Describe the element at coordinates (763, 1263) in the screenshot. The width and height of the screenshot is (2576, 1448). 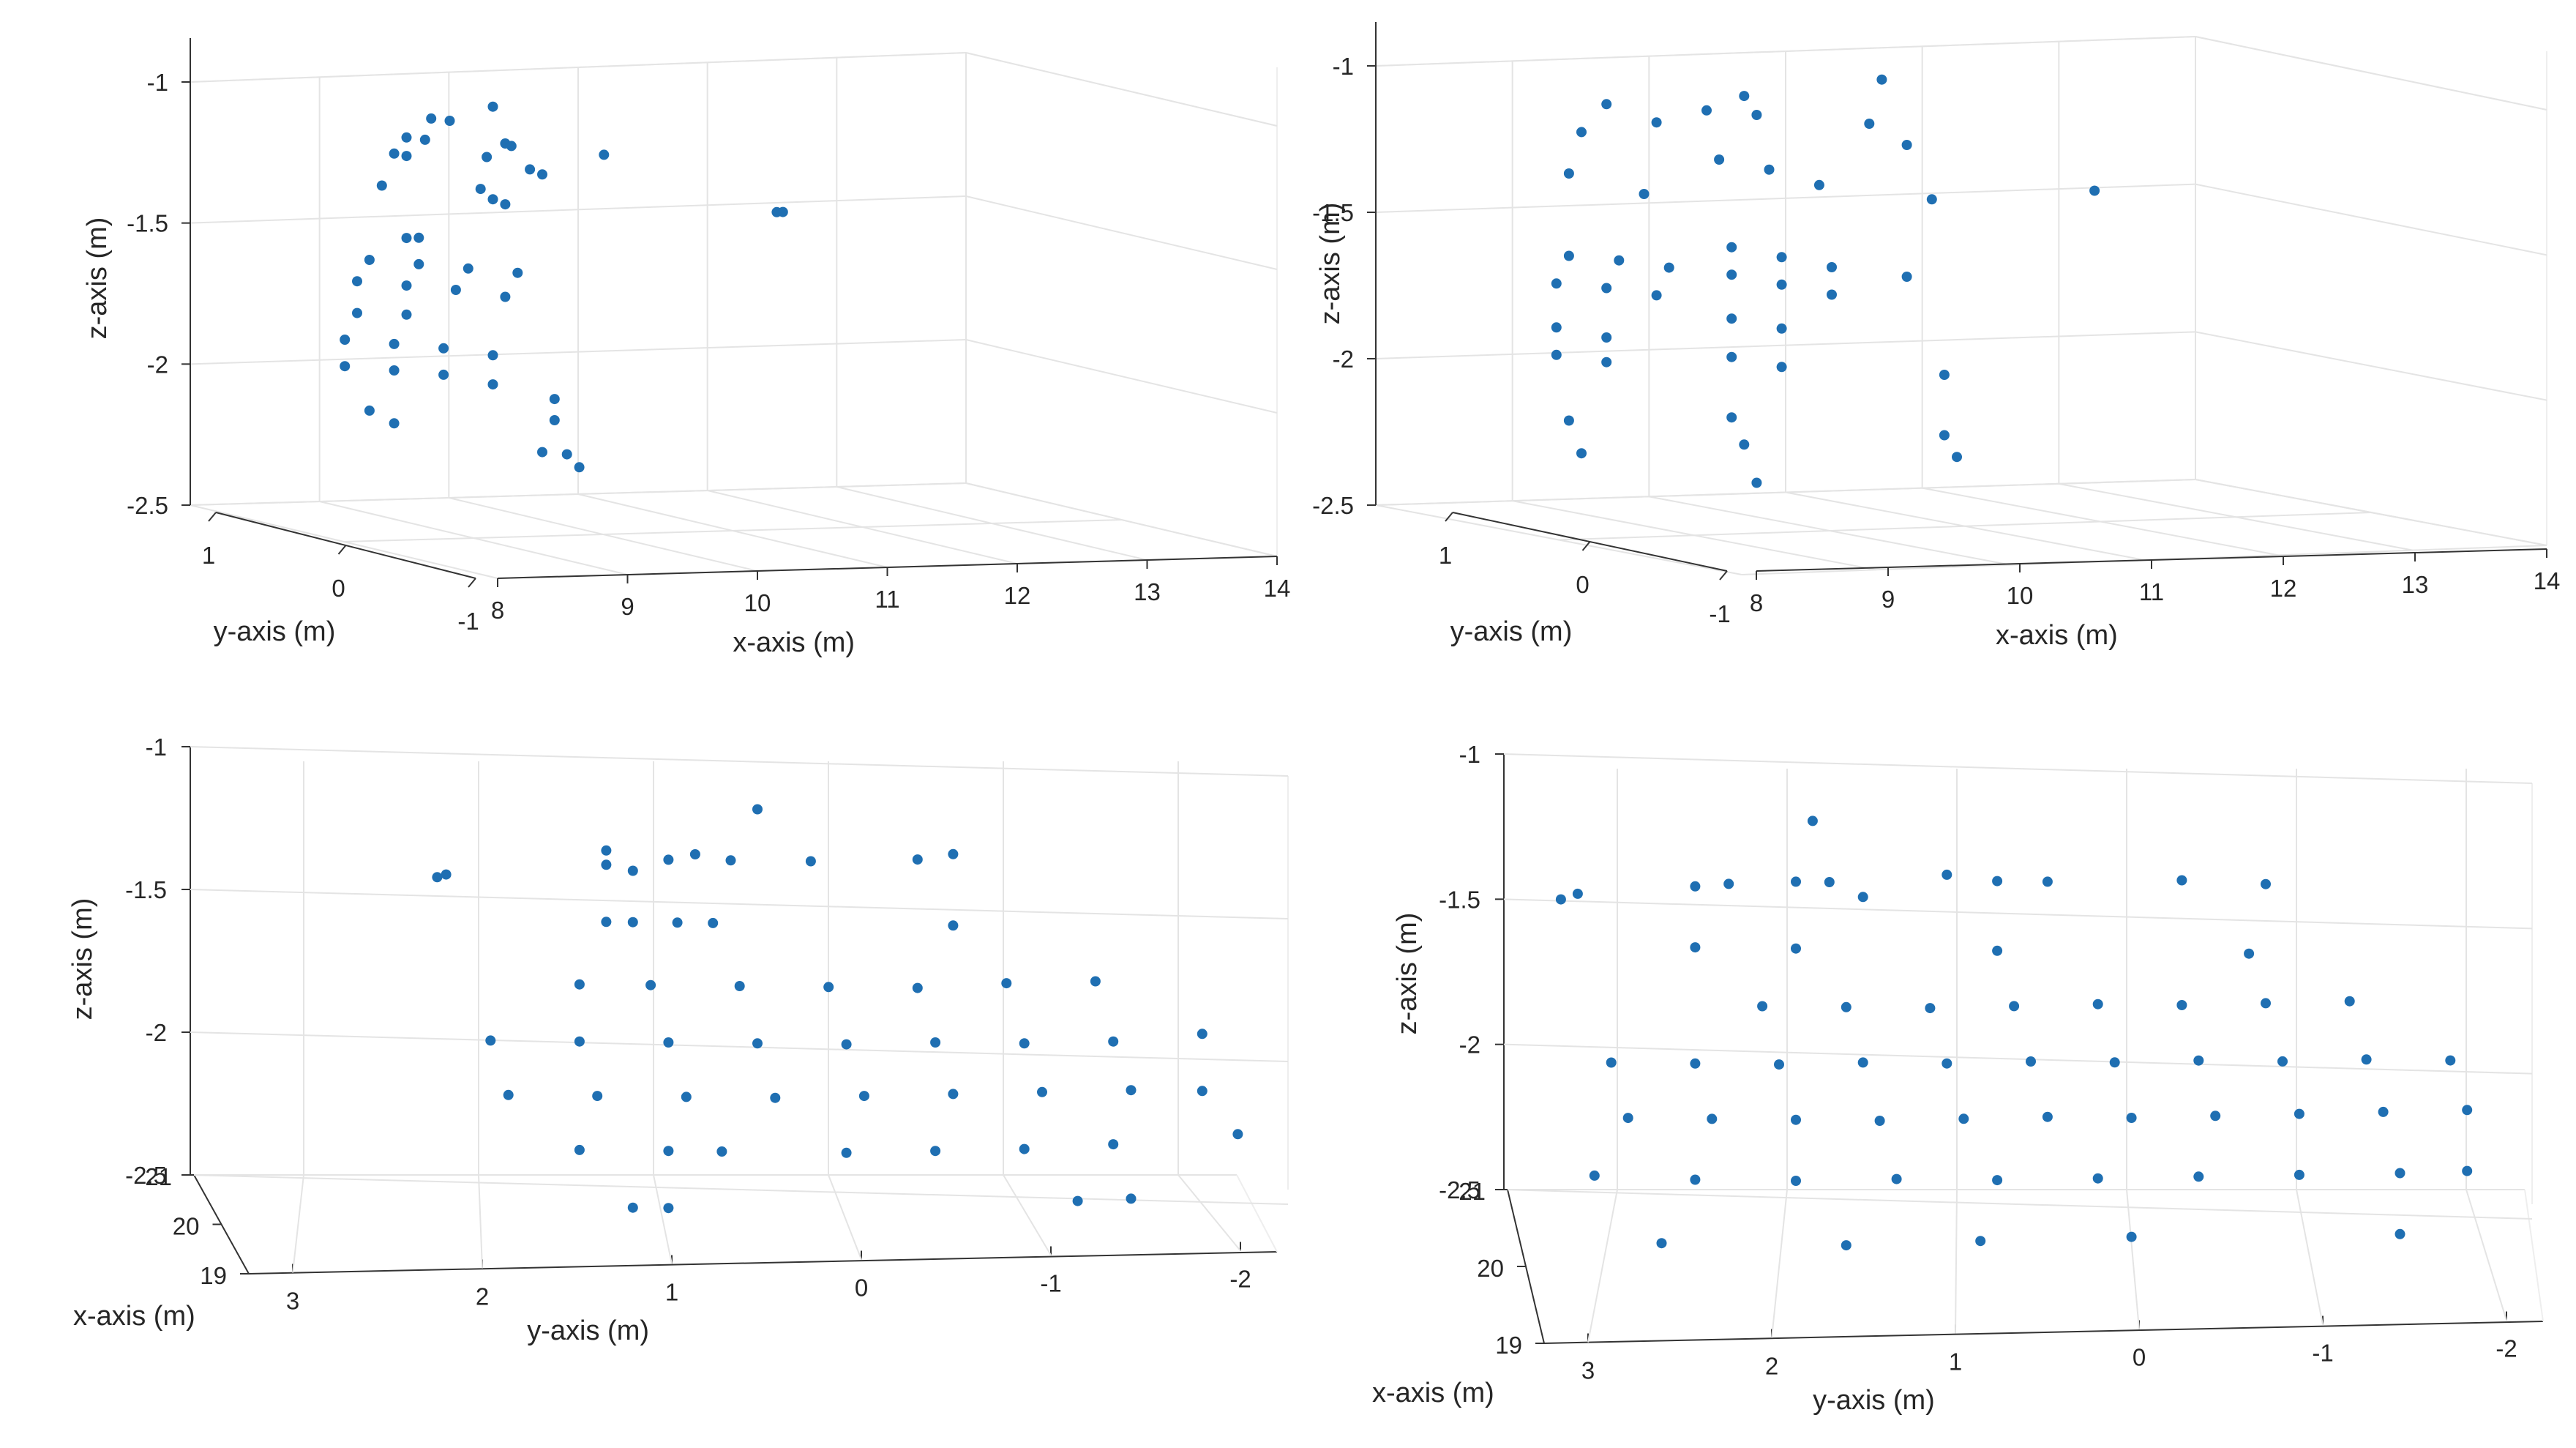
I see `y-axis-line` at that location.